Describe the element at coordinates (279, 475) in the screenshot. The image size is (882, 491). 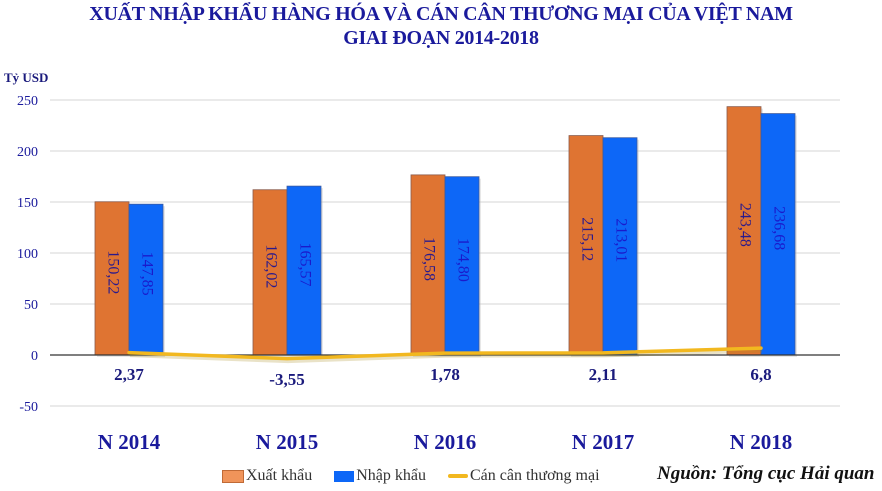
I see `legend-label-export: Xuất khẩu` at that location.